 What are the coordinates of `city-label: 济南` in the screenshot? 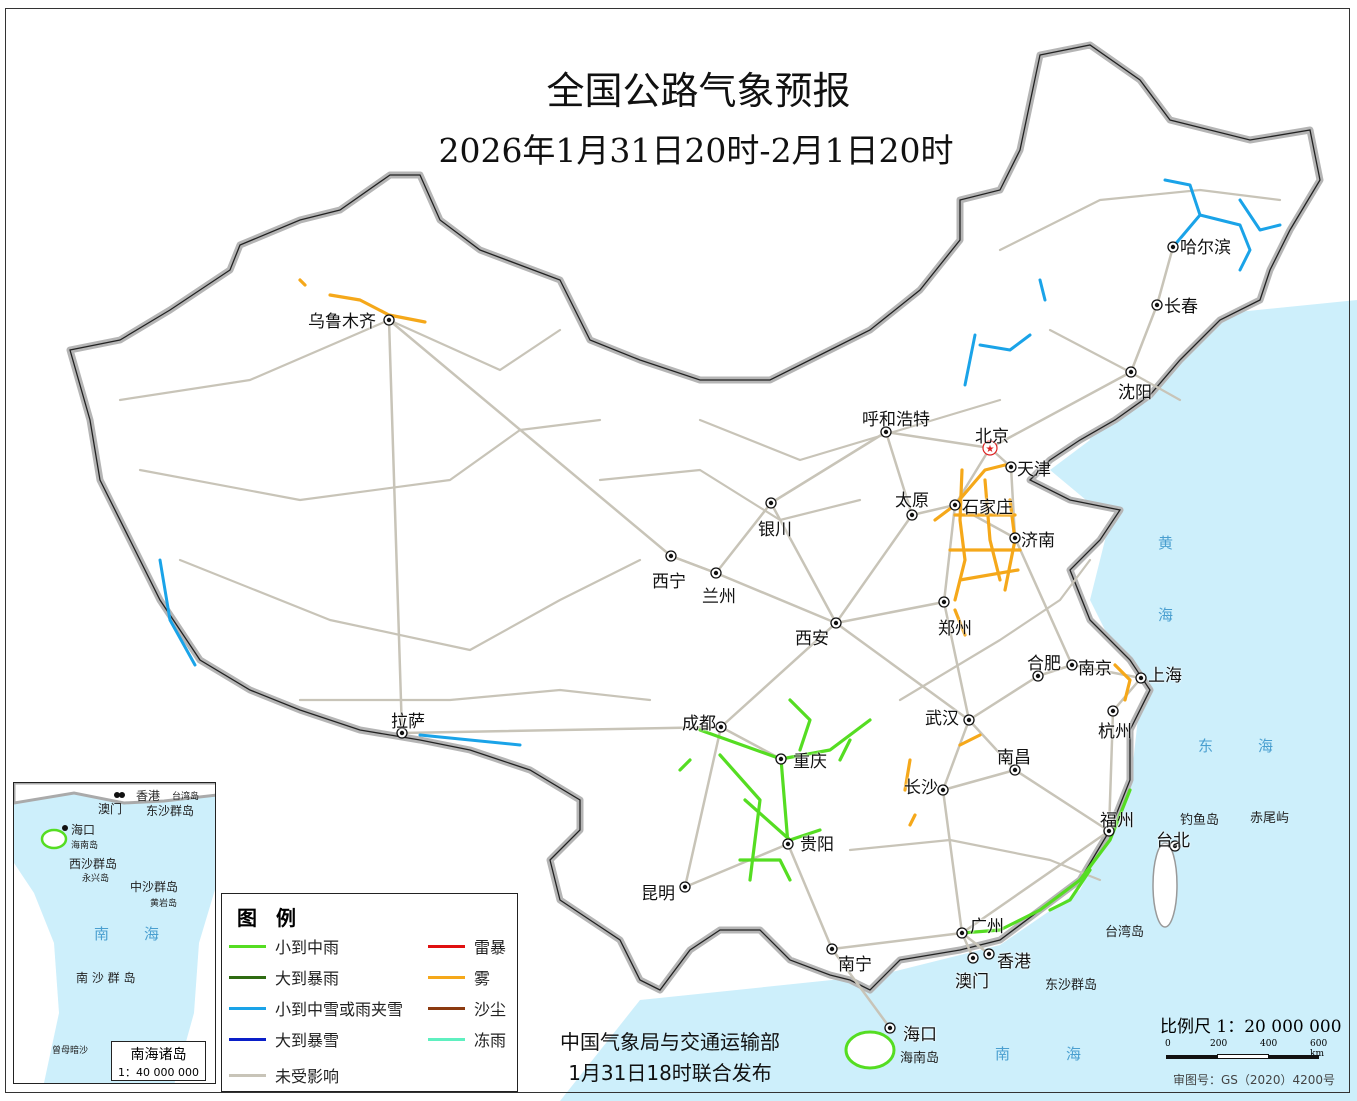 It's located at (1038, 541).